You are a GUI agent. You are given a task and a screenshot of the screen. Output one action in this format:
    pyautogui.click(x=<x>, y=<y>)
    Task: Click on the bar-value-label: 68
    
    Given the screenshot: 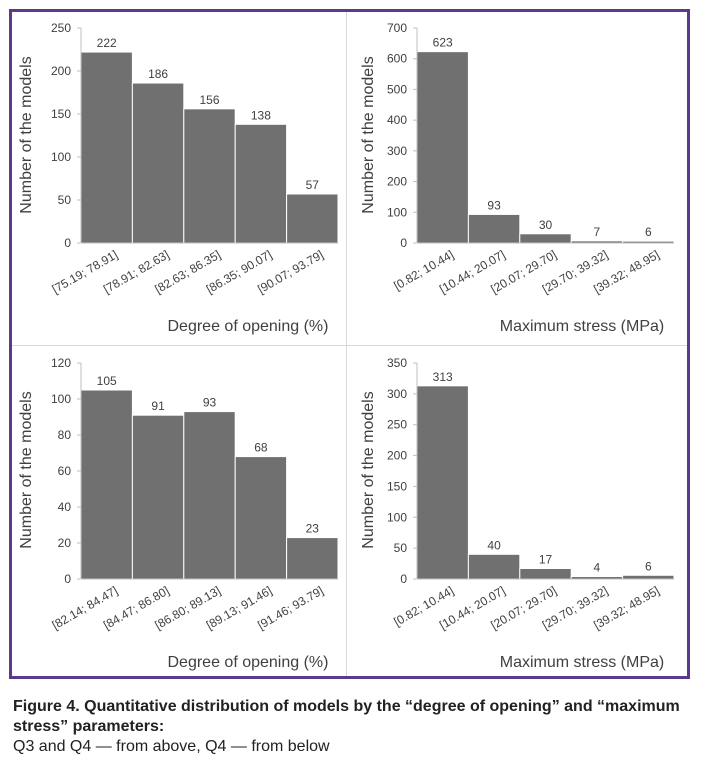 What is the action you would take?
    pyautogui.click(x=261, y=448)
    